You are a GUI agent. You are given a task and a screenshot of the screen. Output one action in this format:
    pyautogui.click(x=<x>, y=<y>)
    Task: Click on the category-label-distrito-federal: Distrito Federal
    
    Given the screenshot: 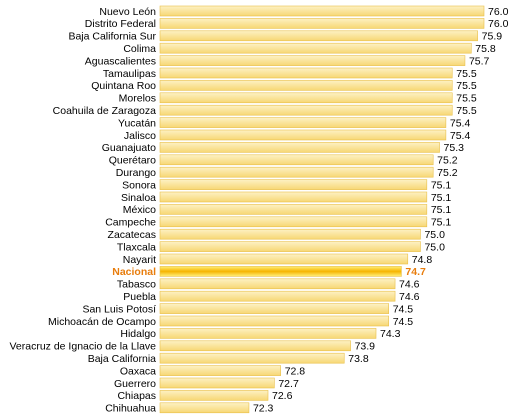 What is the action you would take?
    pyautogui.click(x=120, y=24)
    